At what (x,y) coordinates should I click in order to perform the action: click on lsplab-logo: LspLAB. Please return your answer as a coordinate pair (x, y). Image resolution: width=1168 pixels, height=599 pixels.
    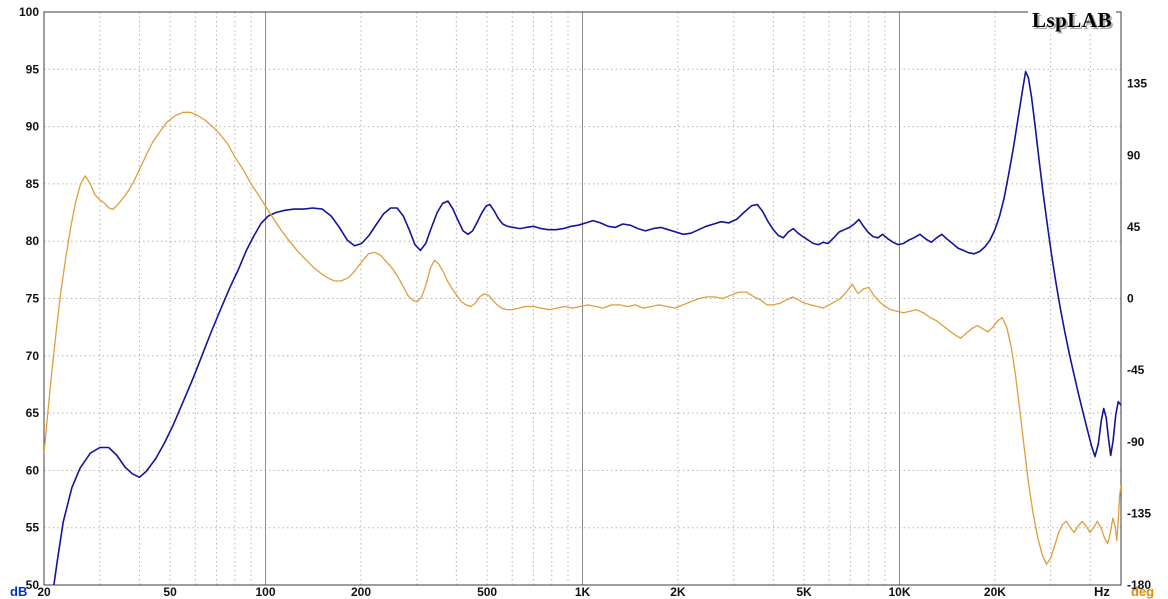
    Looking at the image, I should click on (1071, 20).